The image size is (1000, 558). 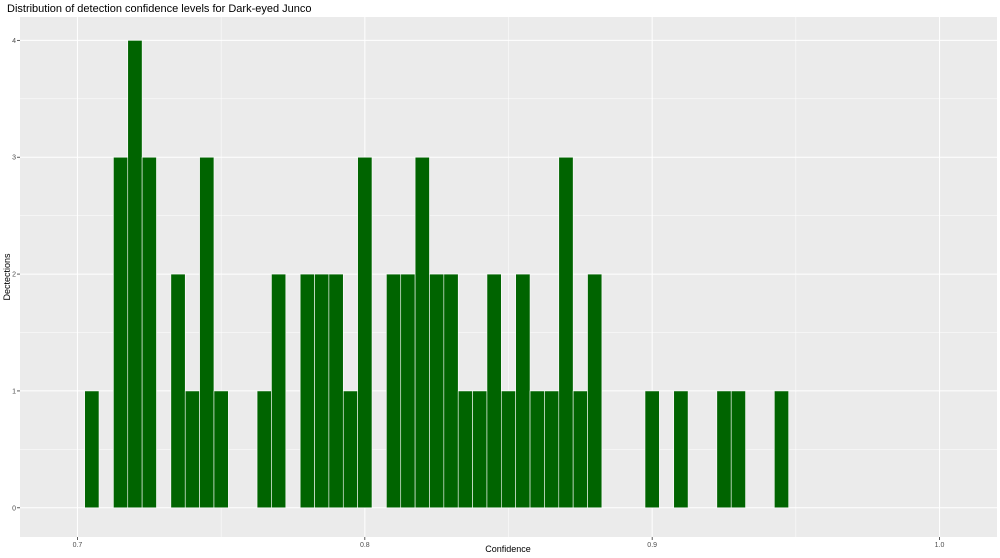 What do you see at coordinates (78, 545) in the screenshot?
I see `x-tick-label: 0.7` at bounding box center [78, 545].